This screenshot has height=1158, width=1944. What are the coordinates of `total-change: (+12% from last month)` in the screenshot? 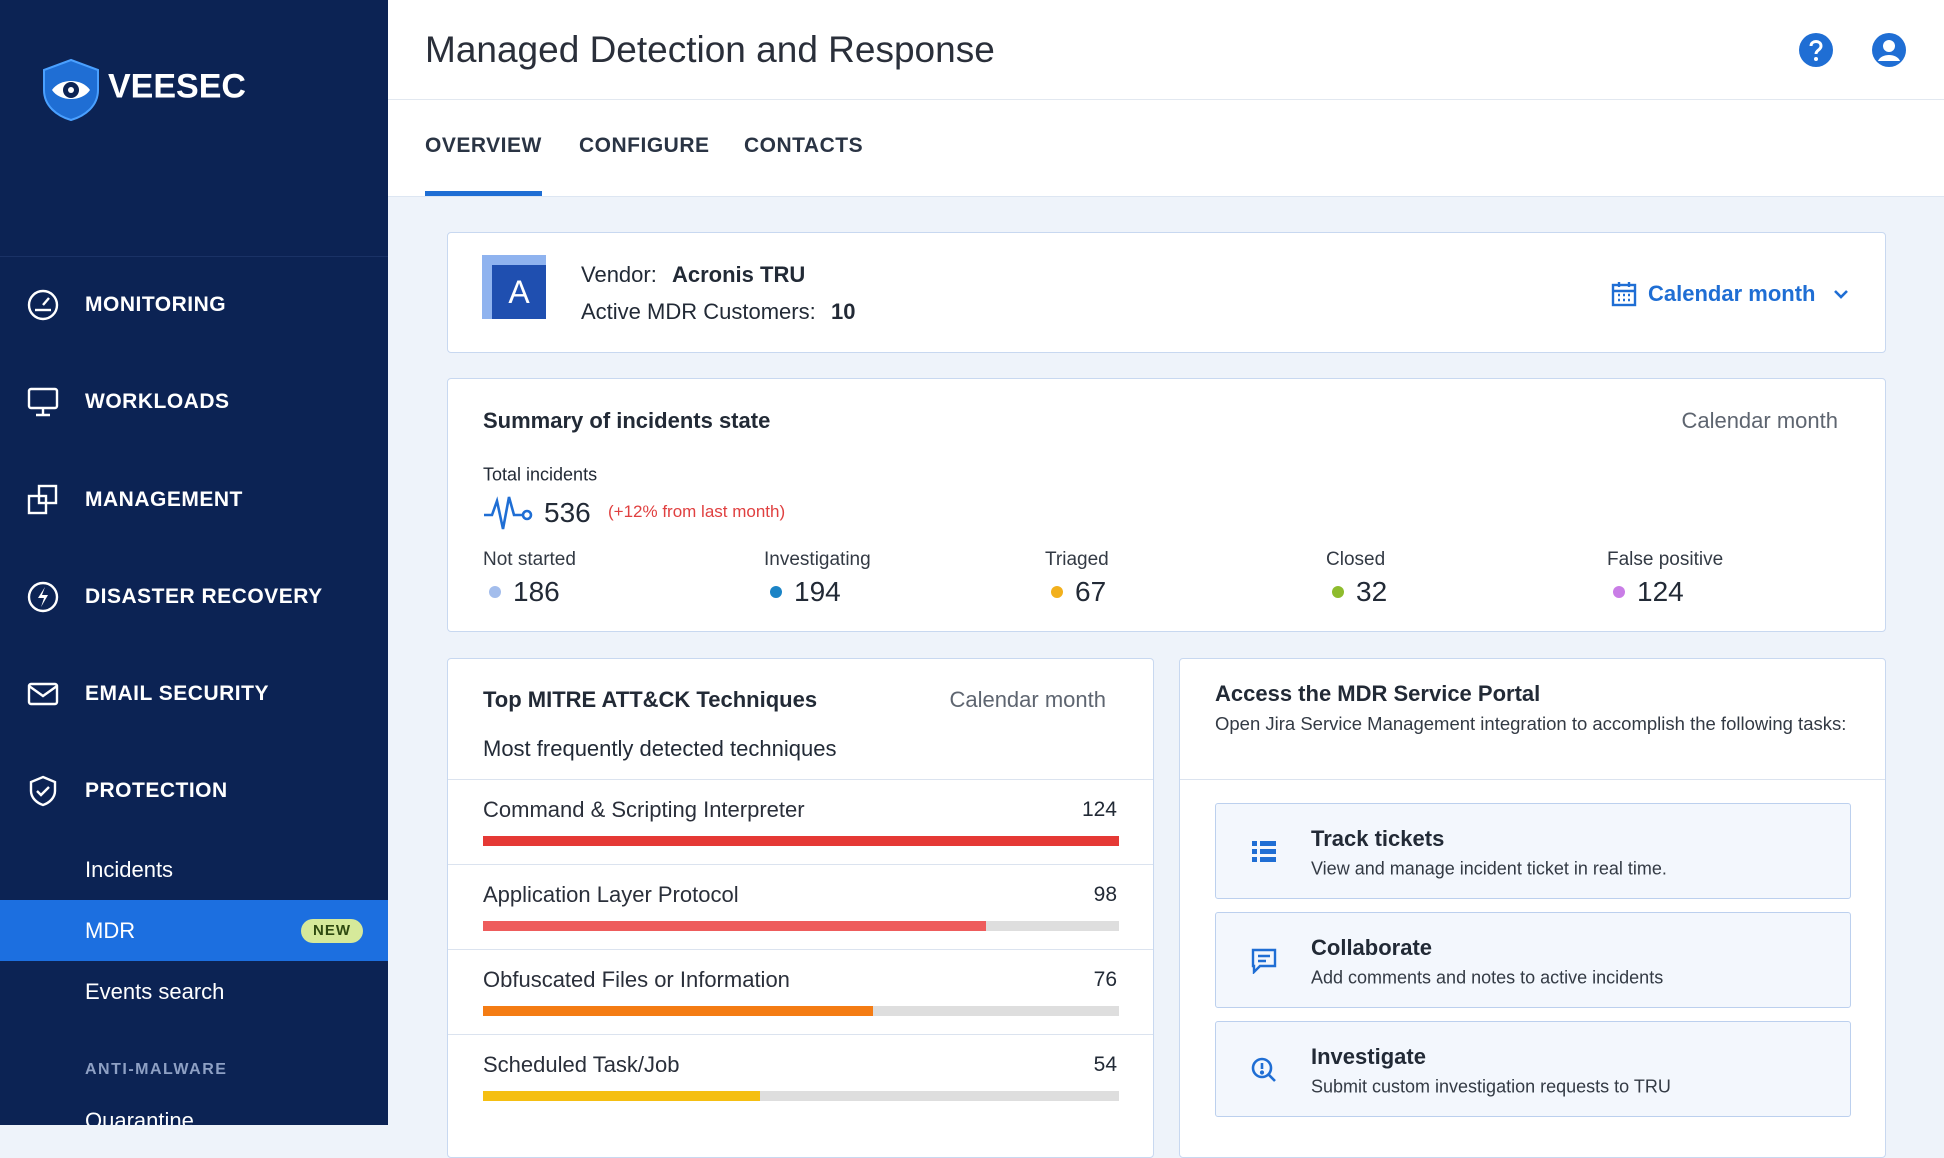 It's located at (697, 511).